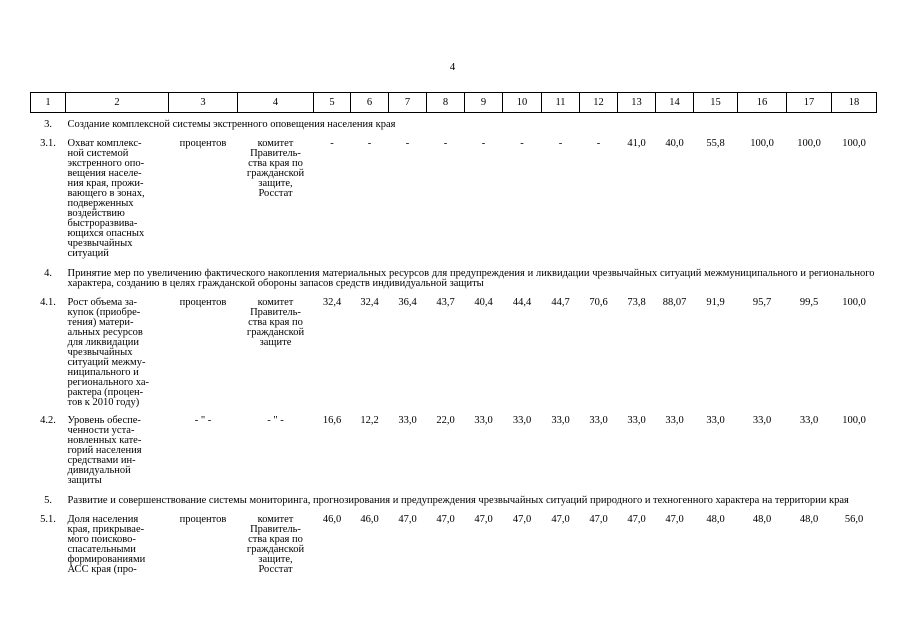 This screenshot has width=905, height=640. What do you see at coordinates (100, 203) in the screenshot?
I see `indicator-line: подверженных` at bounding box center [100, 203].